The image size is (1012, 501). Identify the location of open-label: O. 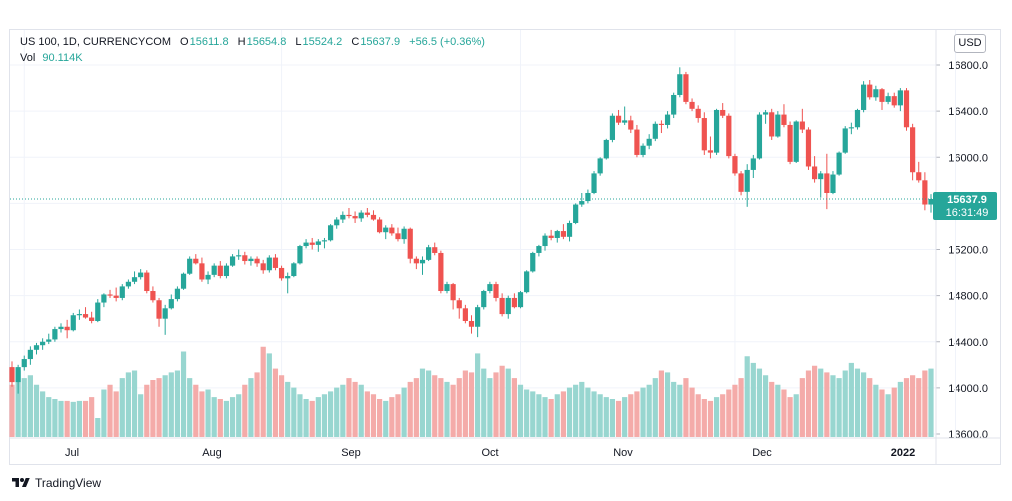
(184, 42).